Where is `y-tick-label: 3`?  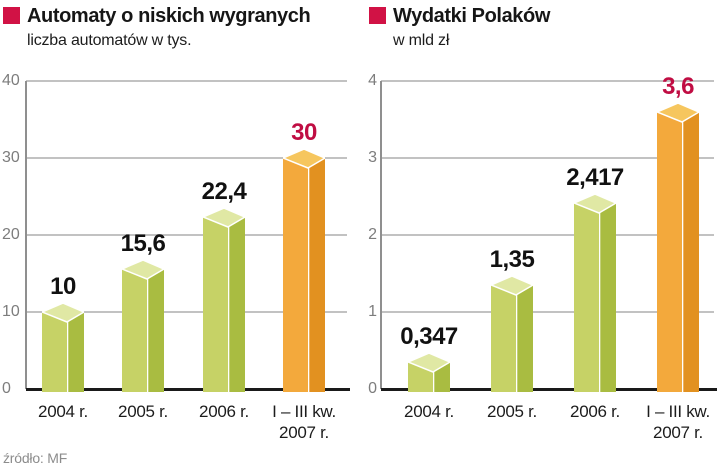
y-tick-label: 3 is located at coordinates (372, 157).